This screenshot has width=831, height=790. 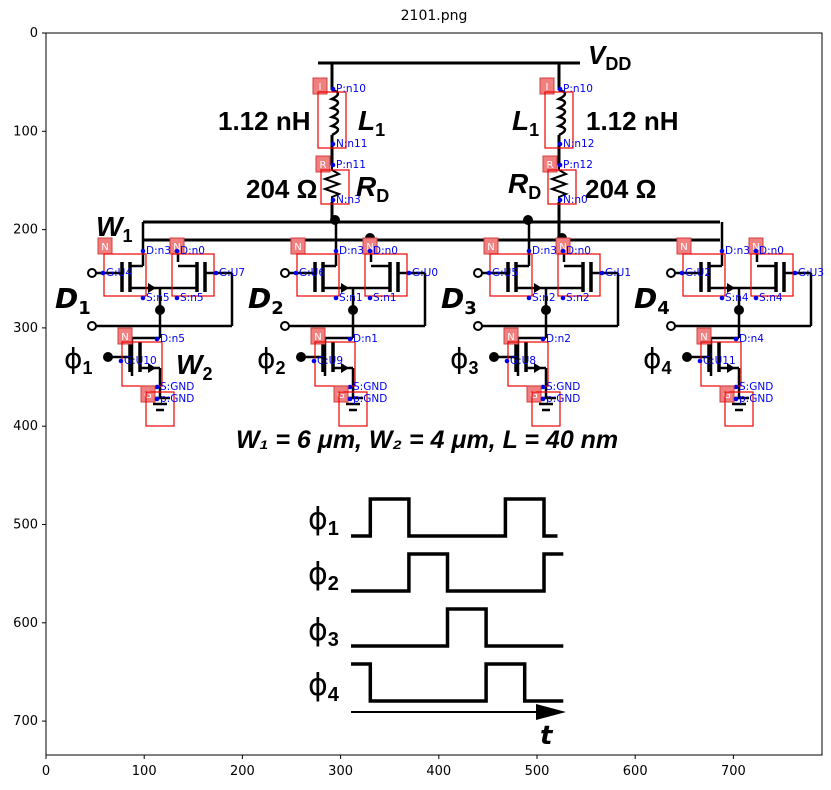 What do you see at coordinates (25, 426) in the screenshot?
I see `y-tick-label: 400` at bounding box center [25, 426].